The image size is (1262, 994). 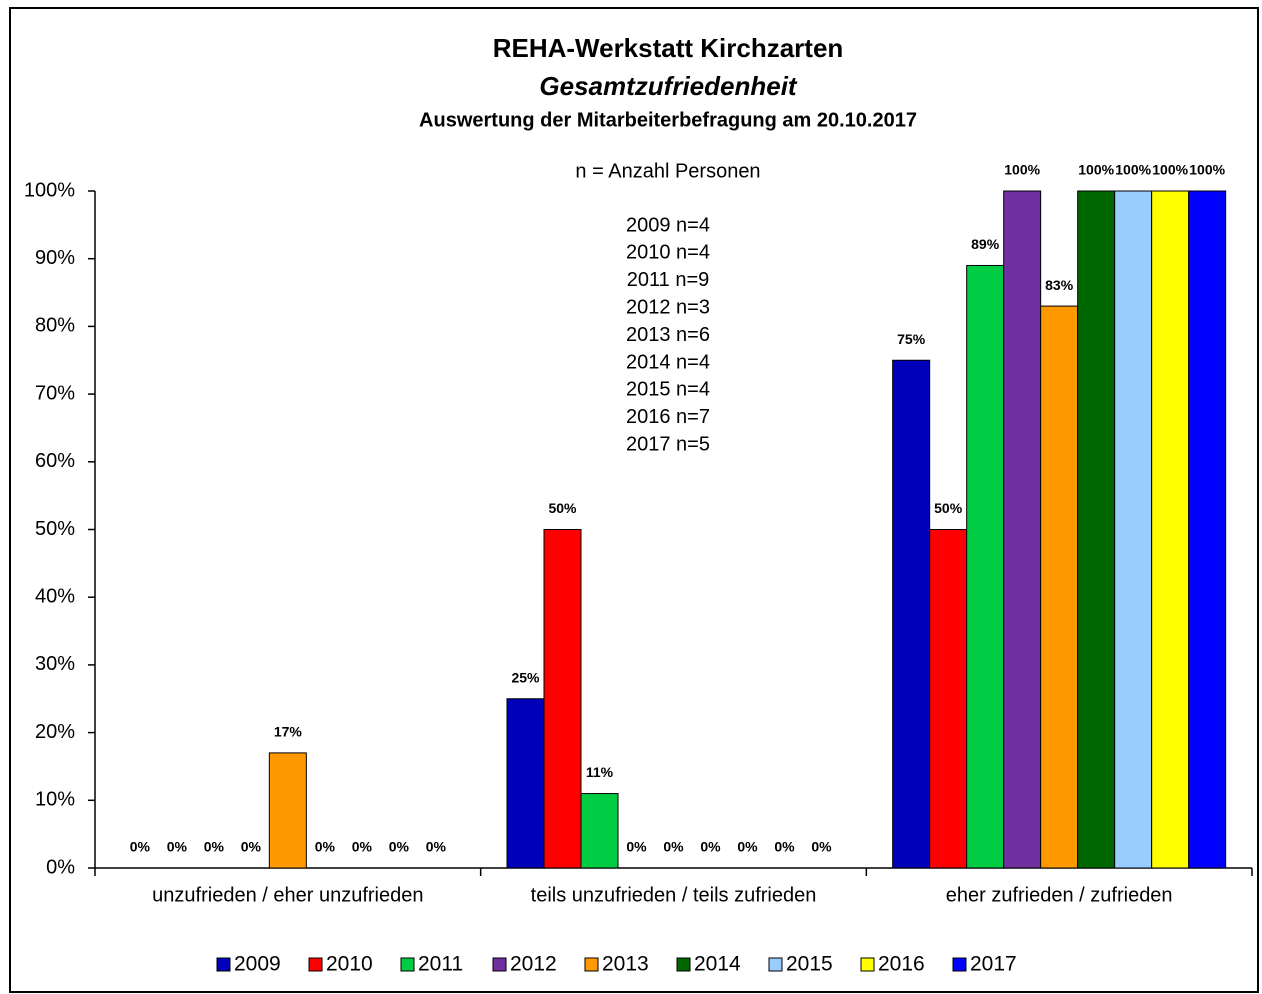 I want to click on x-tick-label: teils unzufrieden / teils zufrieden, so click(x=674, y=895).